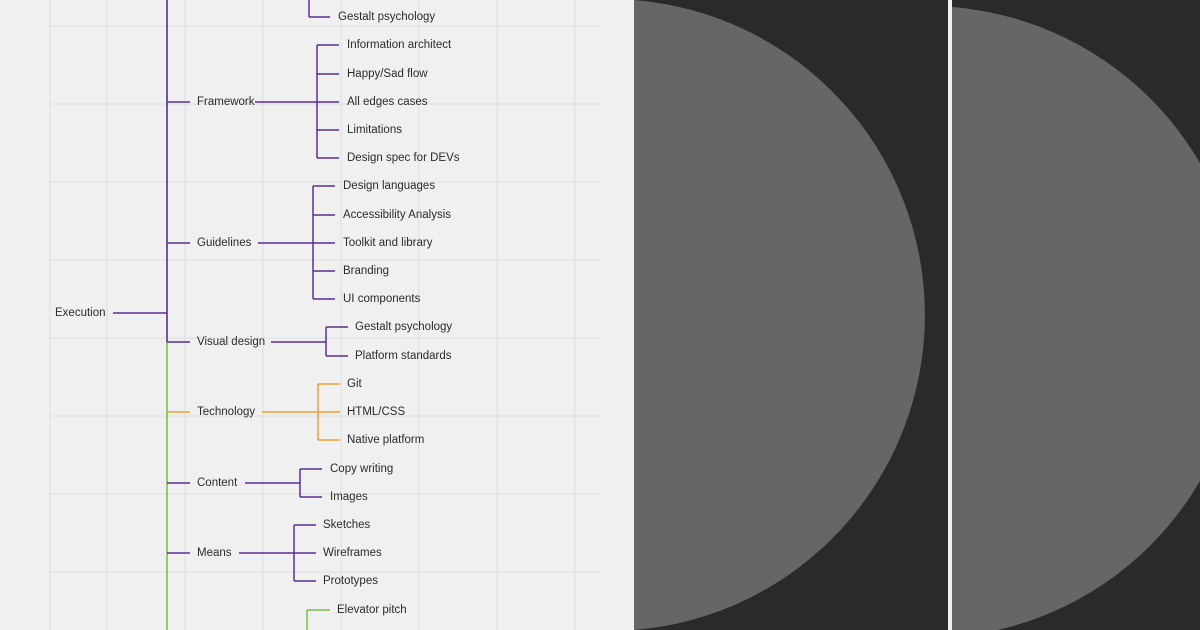 The height and width of the screenshot is (630, 1200). What do you see at coordinates (387, 102) in the screenshot?
I see `node-framework-child: All edges cases` at bounding box center [387, 102].